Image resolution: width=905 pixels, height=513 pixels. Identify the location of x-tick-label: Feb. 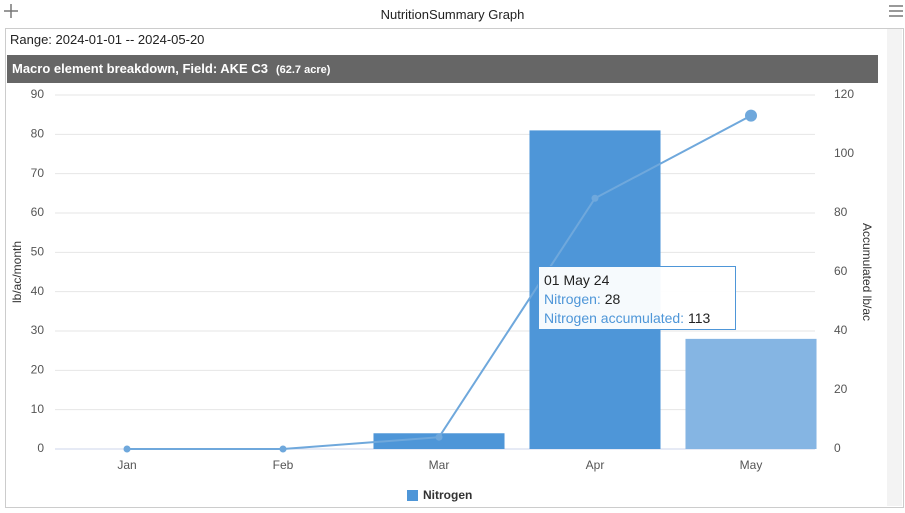
(283, 465).